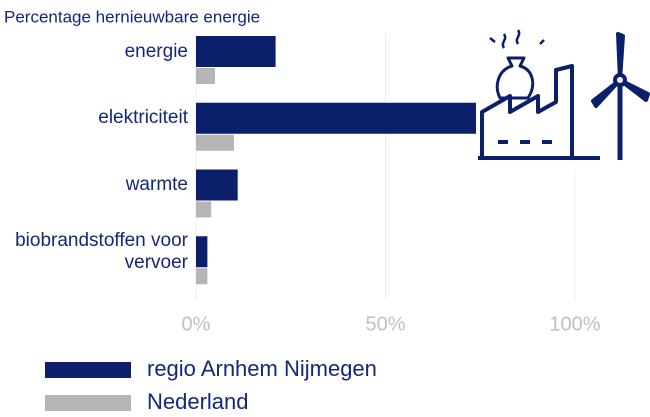 This screenshot has width=650, height=417. I want to click on x-tick-label: 50%, so click(385, 324).